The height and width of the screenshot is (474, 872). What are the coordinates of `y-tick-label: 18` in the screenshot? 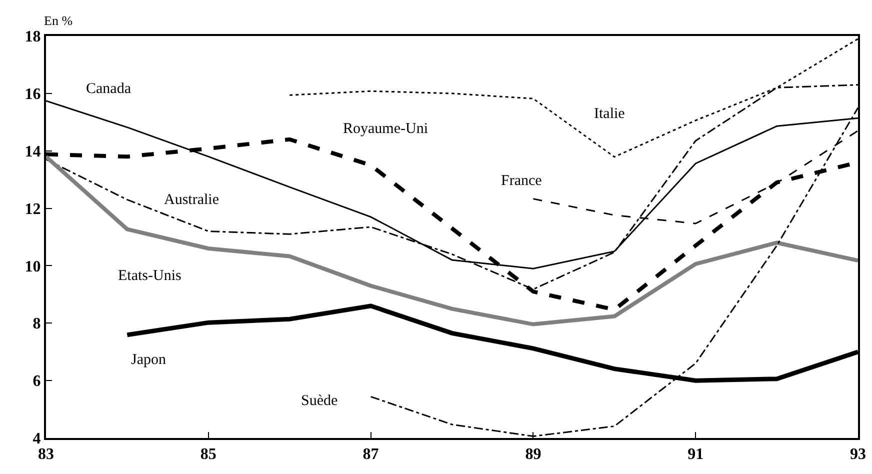 It's located at (32, 37).